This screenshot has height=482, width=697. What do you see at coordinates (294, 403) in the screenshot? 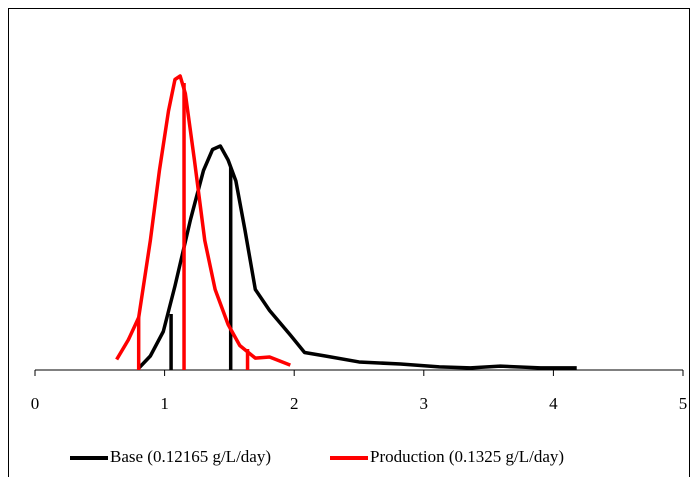
I see `x-tick-label: 2` at bounding box center [294, 403].